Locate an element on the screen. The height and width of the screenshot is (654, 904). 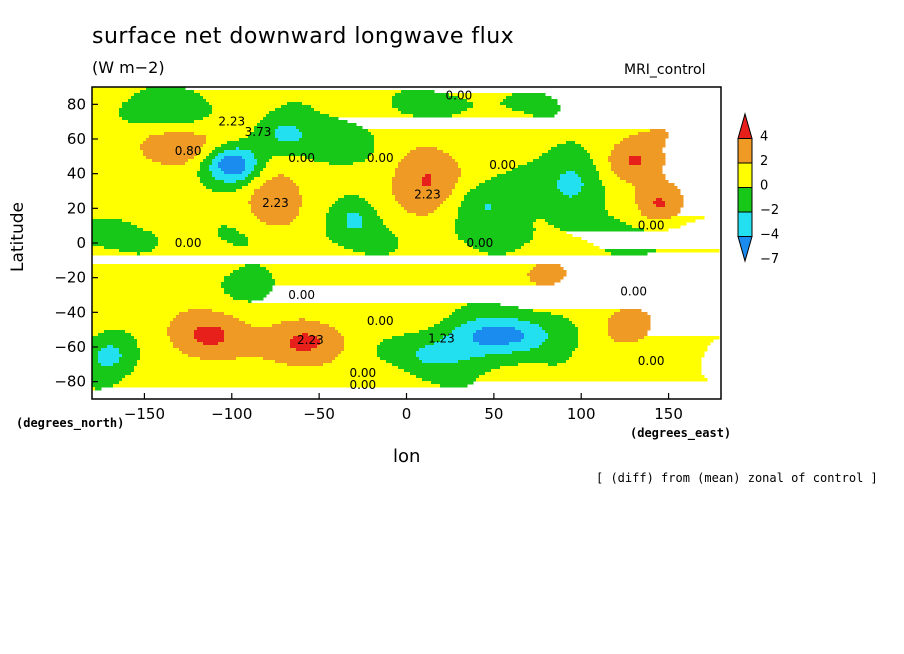
y-tick-label: 60 is located at coordinates (76, 139).